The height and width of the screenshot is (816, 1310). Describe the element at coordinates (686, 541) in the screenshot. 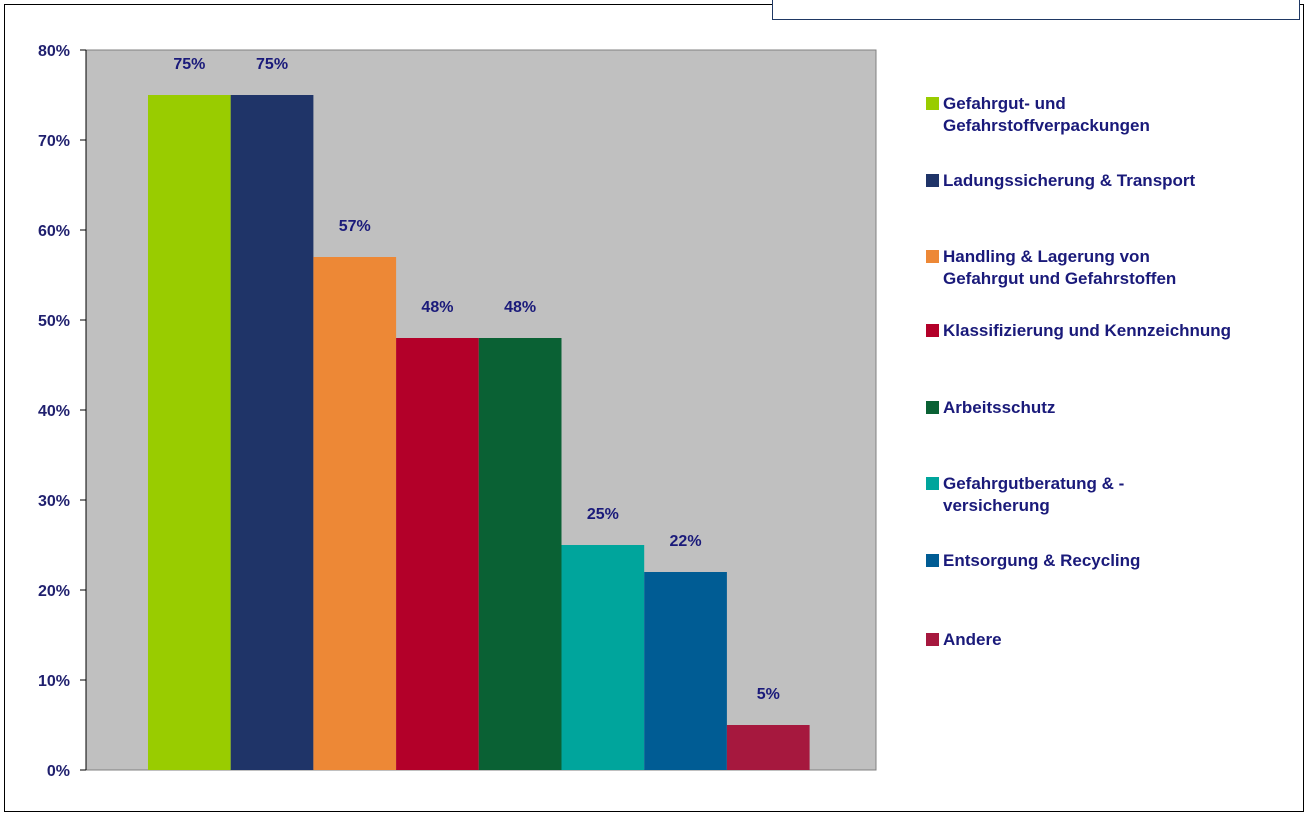

I see `data-label: 22%` at that location.